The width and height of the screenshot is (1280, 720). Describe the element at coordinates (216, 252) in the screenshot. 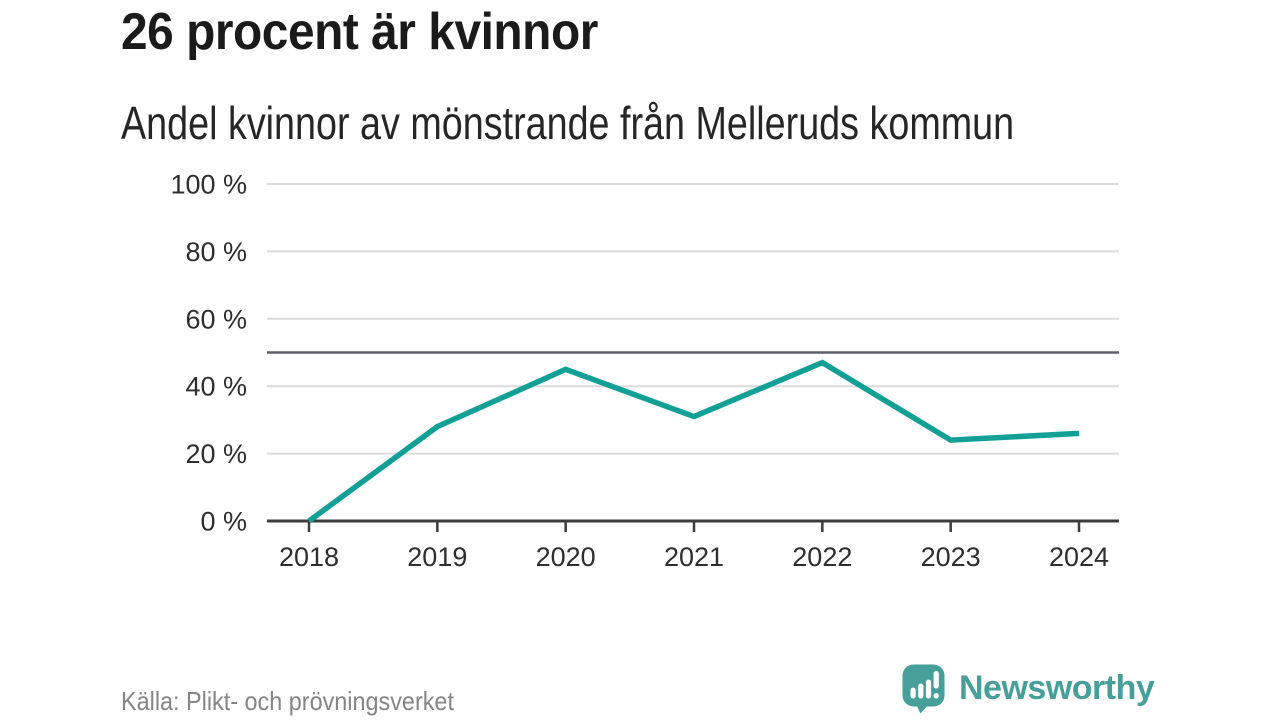

I see `y-tick-label: 80 %` at that location.